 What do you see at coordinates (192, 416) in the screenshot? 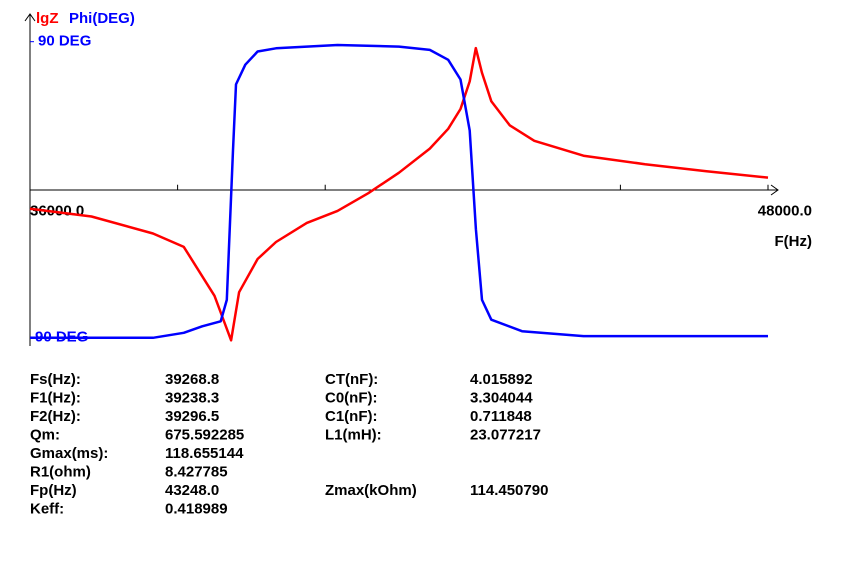
I see `param-value: 39296.5` at bounding box center [192, 416].